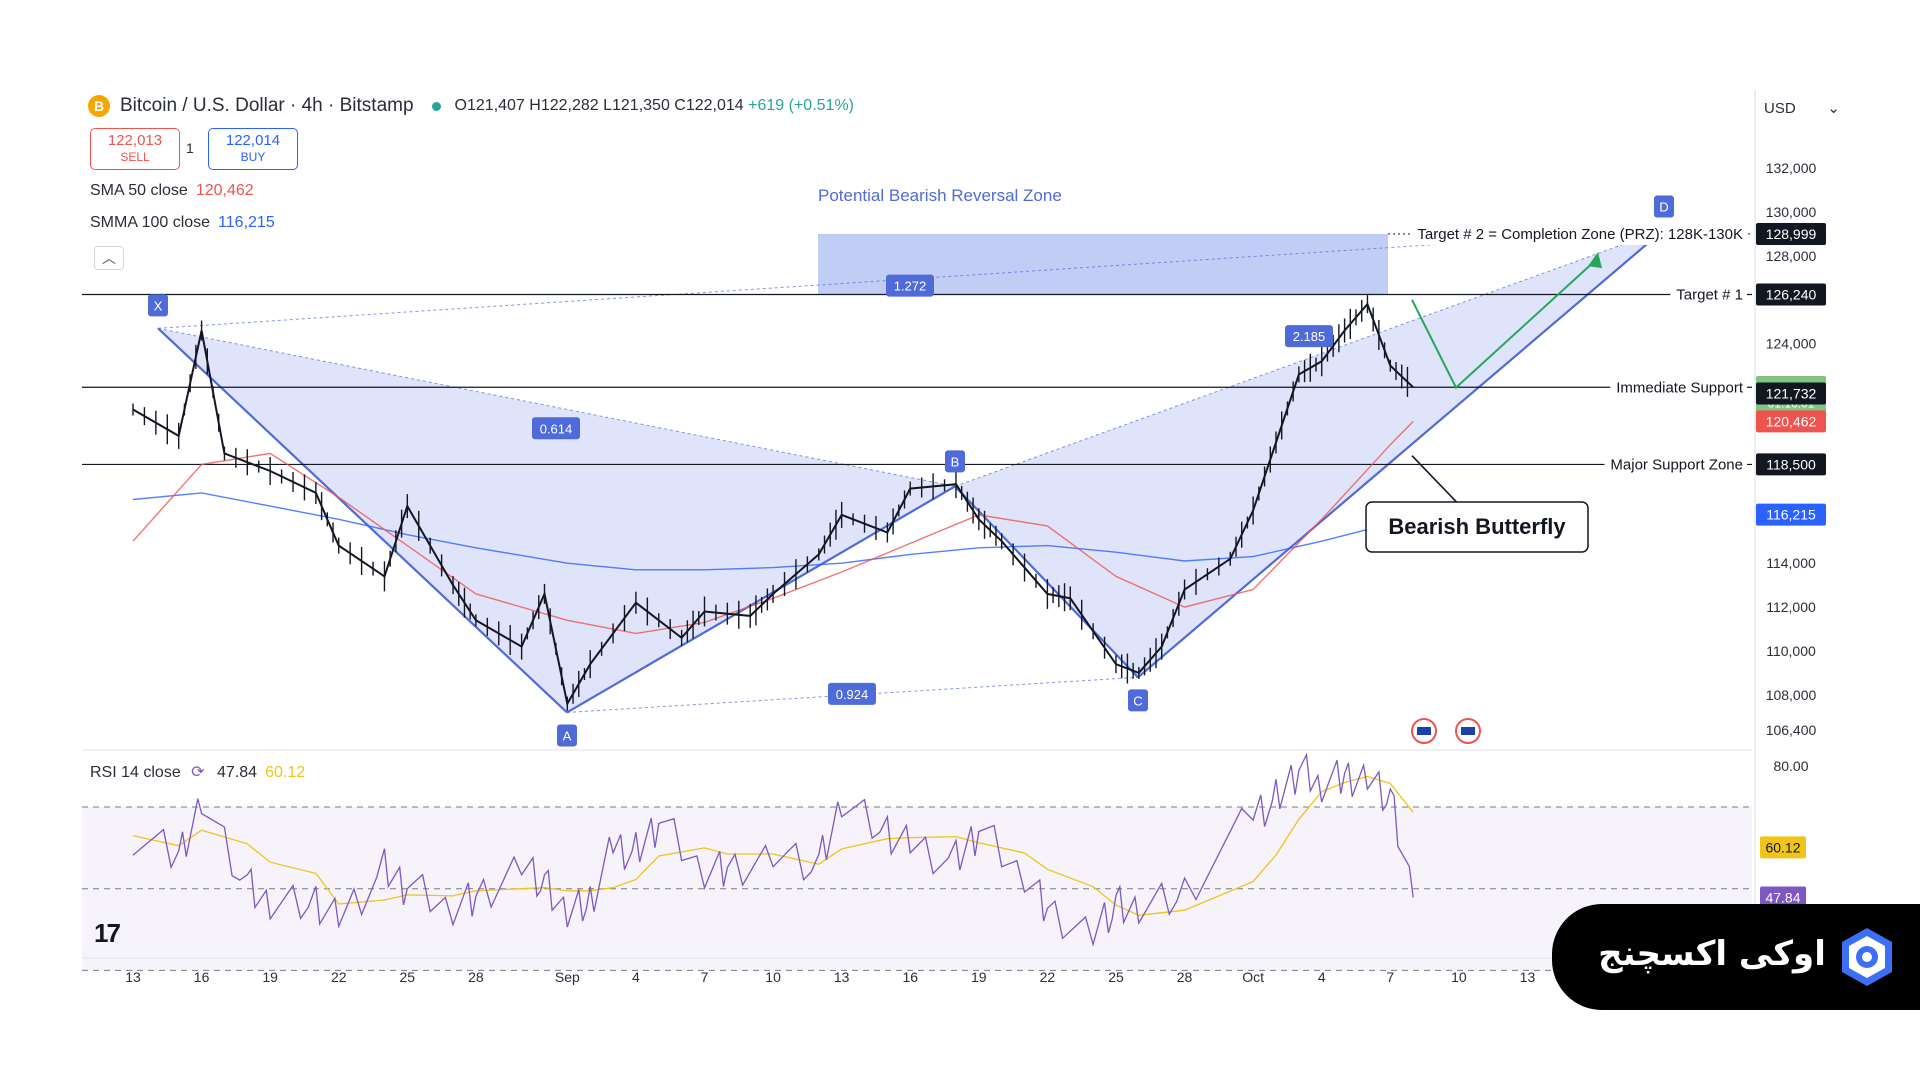  I want to click on buy-label: BUY, so click(253, 157).